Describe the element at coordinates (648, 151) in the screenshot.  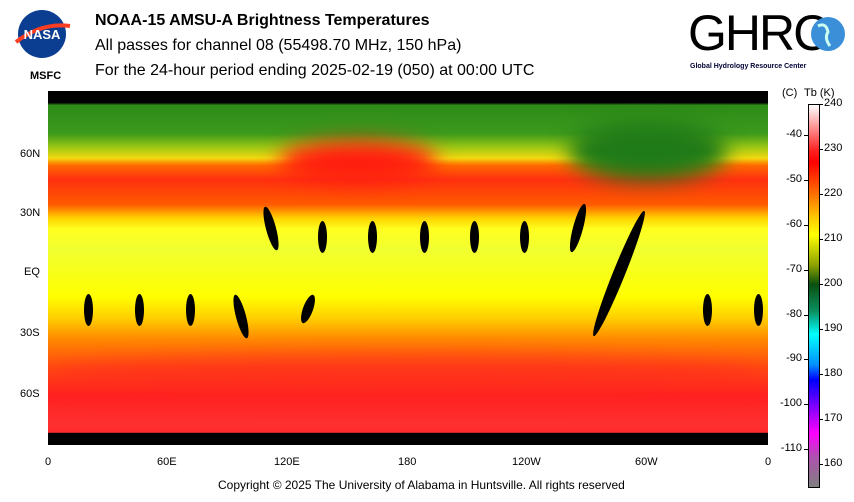
I see `arctic-cold-region` at that location.